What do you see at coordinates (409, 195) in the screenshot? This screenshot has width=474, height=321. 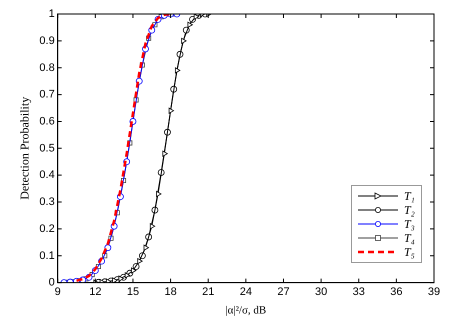 I see `legend-label: T₁` at bounding box center [409, 195].